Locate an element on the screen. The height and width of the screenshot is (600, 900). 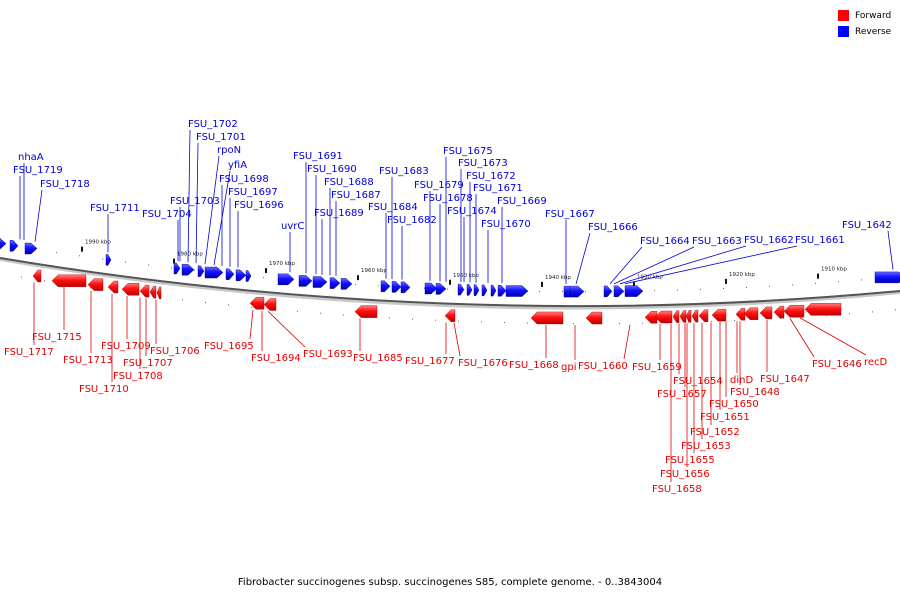
gene-fsu-1675: FSU_1675 is located at coordinates (468, 151).